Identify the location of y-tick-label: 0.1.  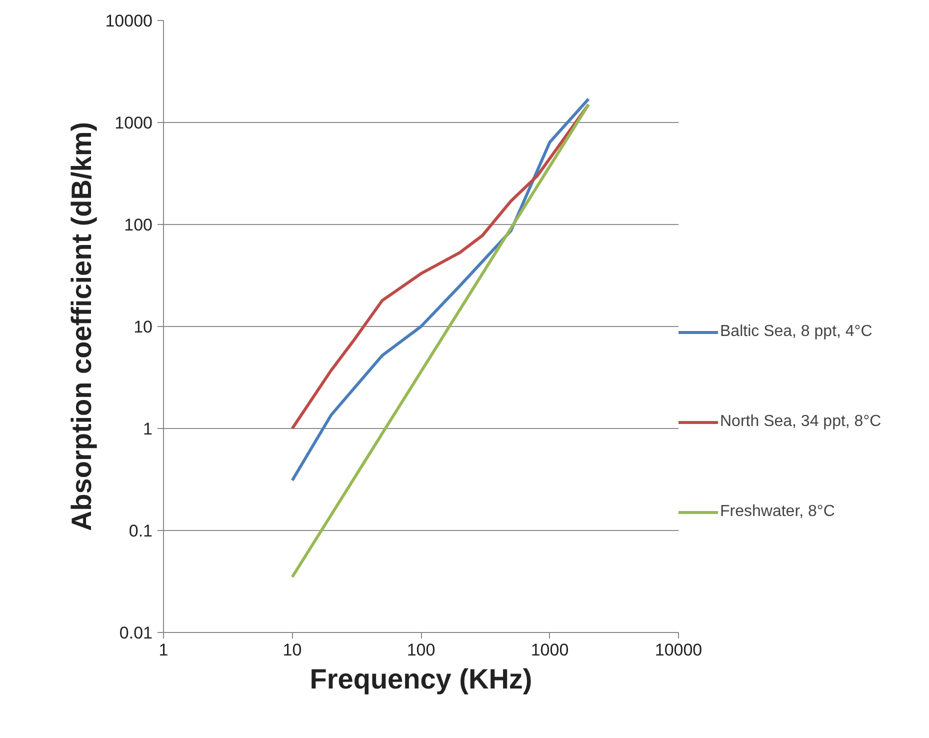
(140, 531).